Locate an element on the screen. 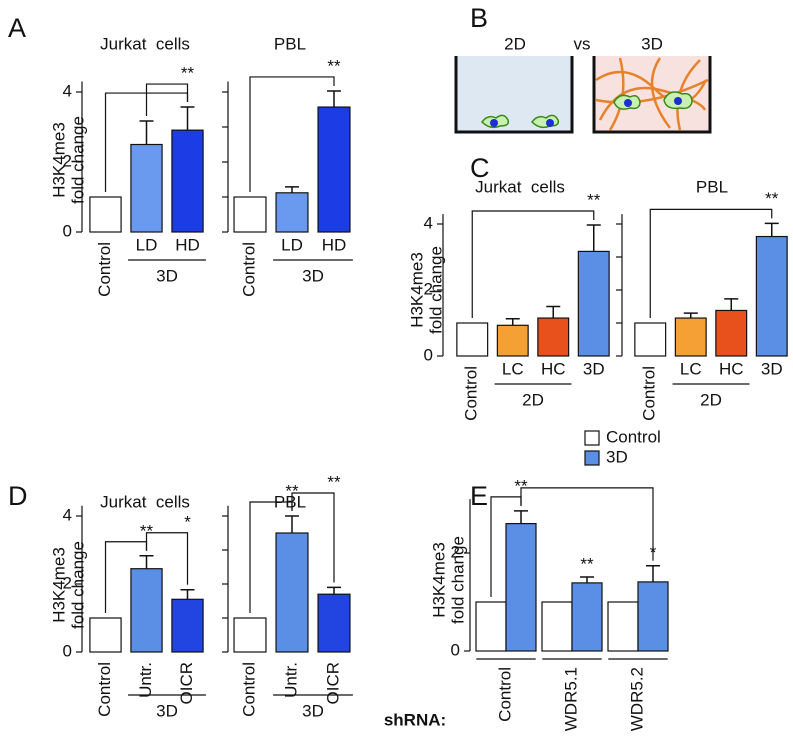 Image resolution: width=793 pixels, height=753 pixels. diagram-label: 2D is located at coordinates (515, 43).